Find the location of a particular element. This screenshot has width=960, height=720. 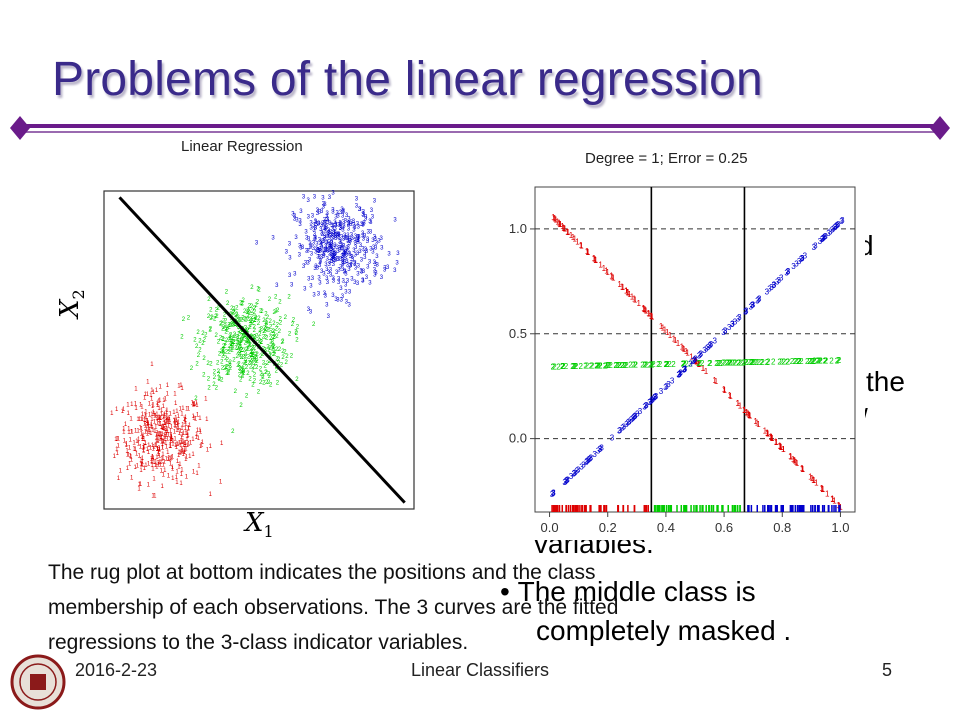

rug-plot is located at coordinates (696, 508).